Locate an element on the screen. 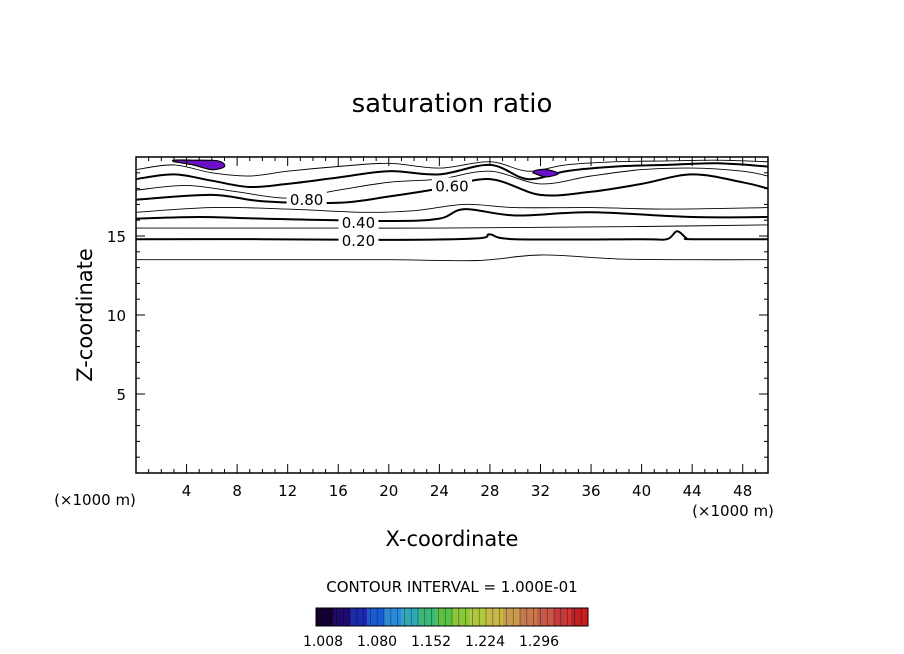 The width and height of the screenshot is (904, 654). colorbar-label: 1.152 is located at coordinates (431, 642).